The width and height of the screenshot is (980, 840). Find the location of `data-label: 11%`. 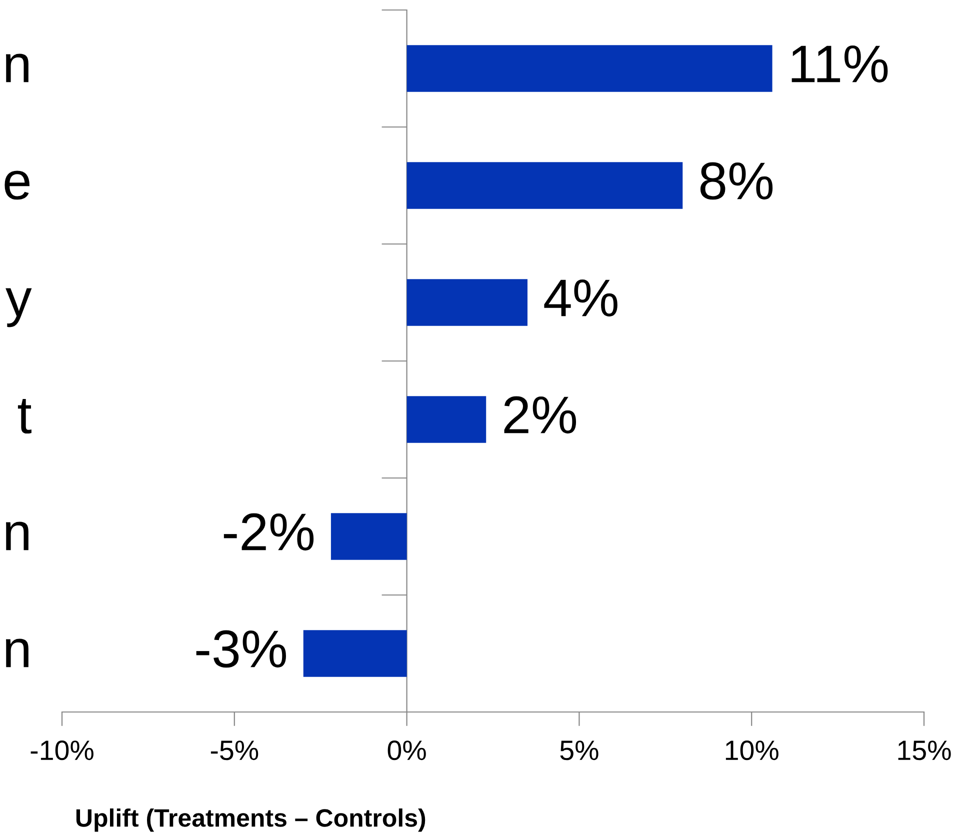

data-label: 11% is located at coordinates (840, 64).